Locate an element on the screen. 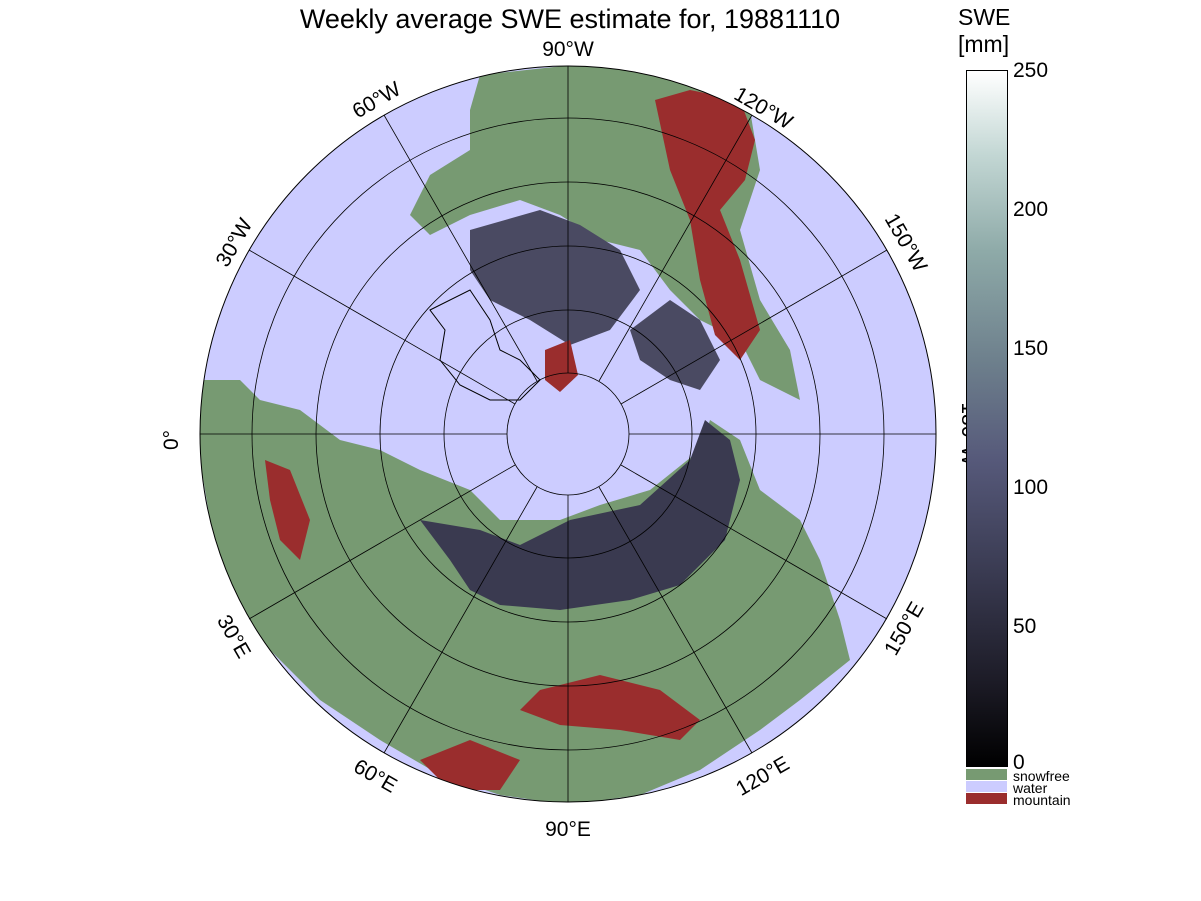 Image resolution: width=1201 pixels, height=901 pixels. mountain-rockies is located at coordinates (707, 225).